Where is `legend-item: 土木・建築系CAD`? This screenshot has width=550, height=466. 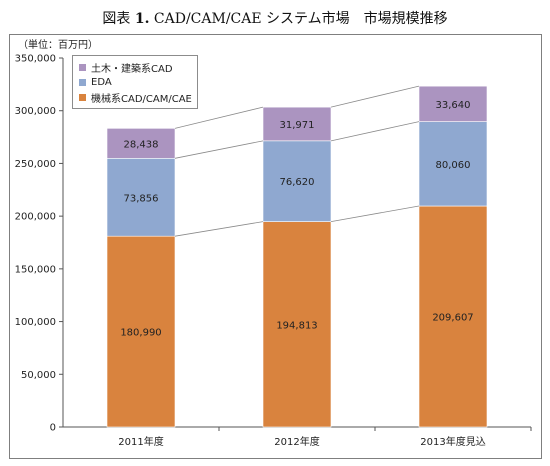 legend-item: 土木・建築系CAD is located at coordinates (138, 67).